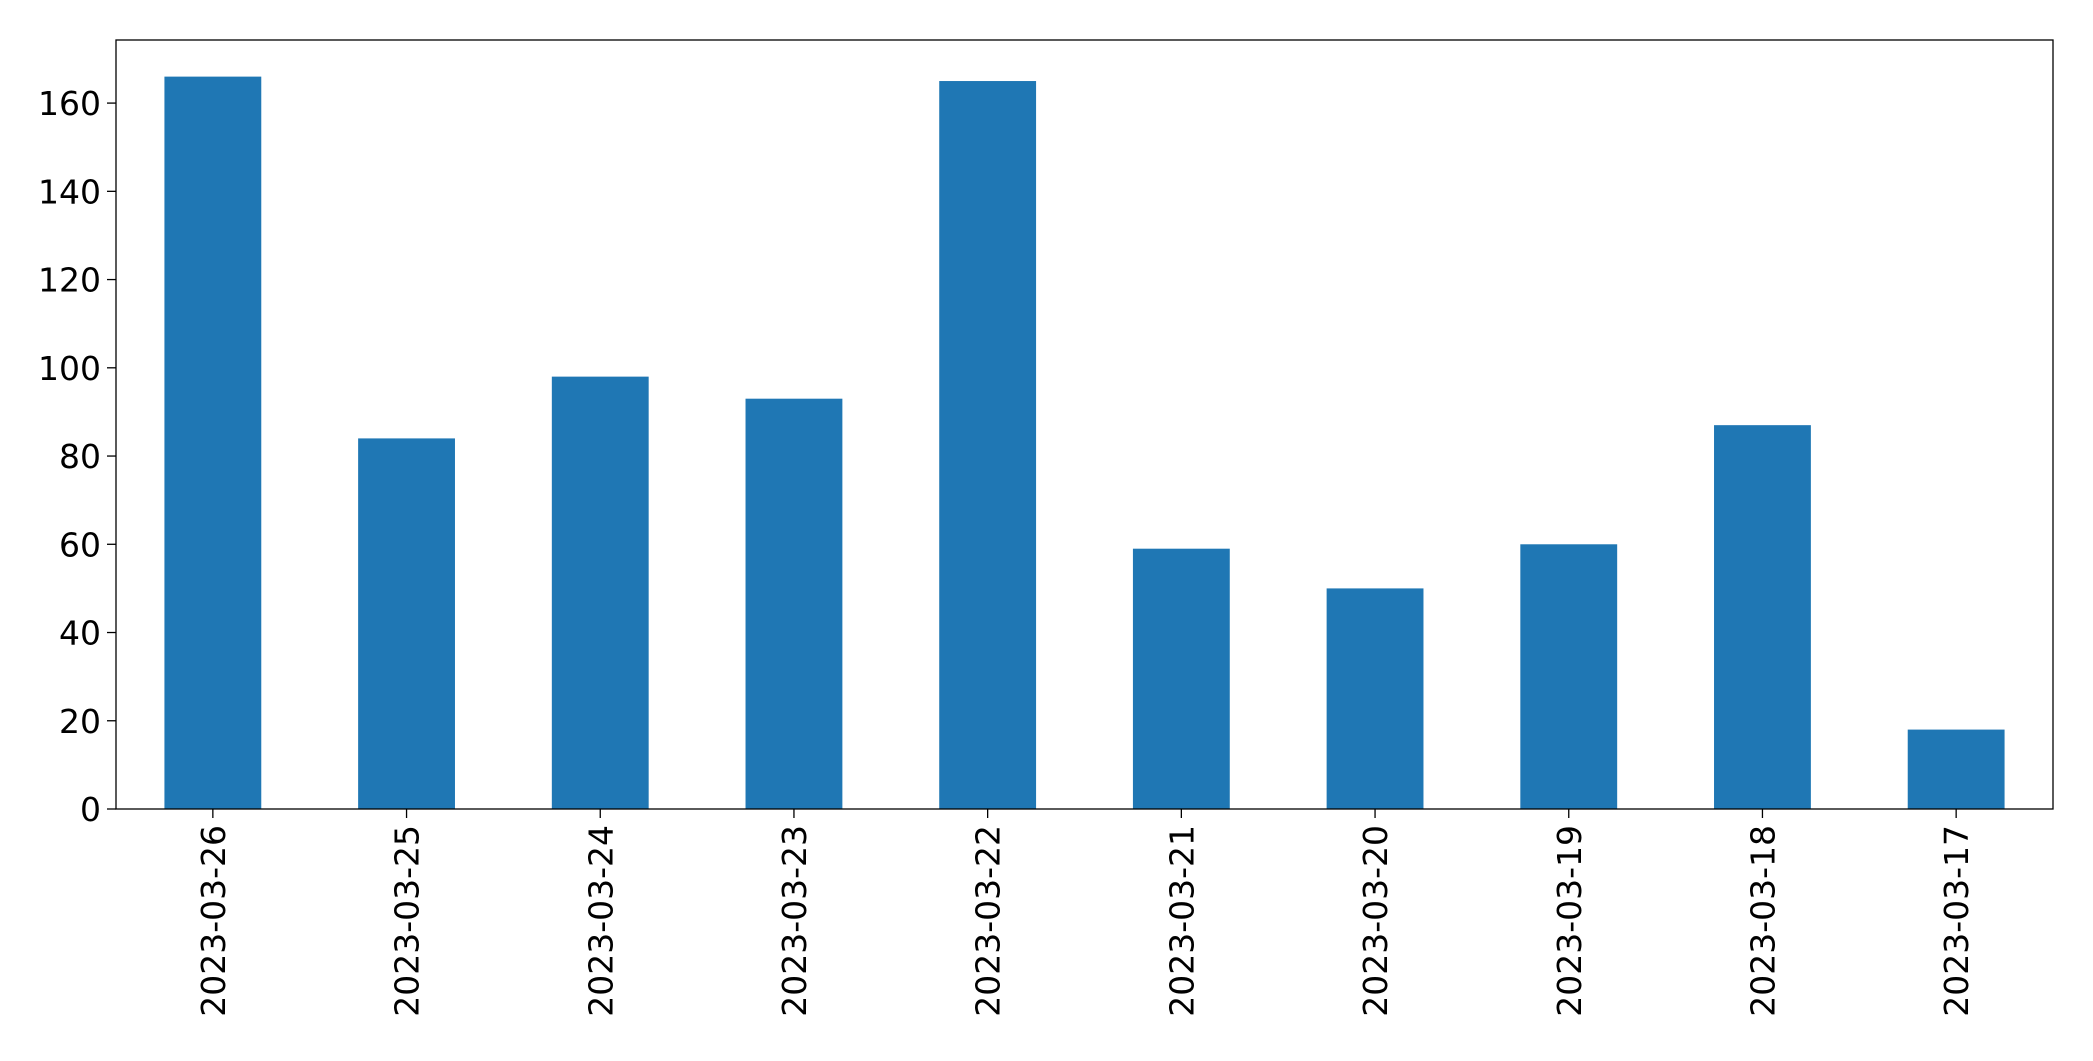 This screenshot has height=1061, width=2093. What do you see at coordinates (69, 280) in the screenshot?
I see `y-tick-label: 120` at bounding box center [69, 280].